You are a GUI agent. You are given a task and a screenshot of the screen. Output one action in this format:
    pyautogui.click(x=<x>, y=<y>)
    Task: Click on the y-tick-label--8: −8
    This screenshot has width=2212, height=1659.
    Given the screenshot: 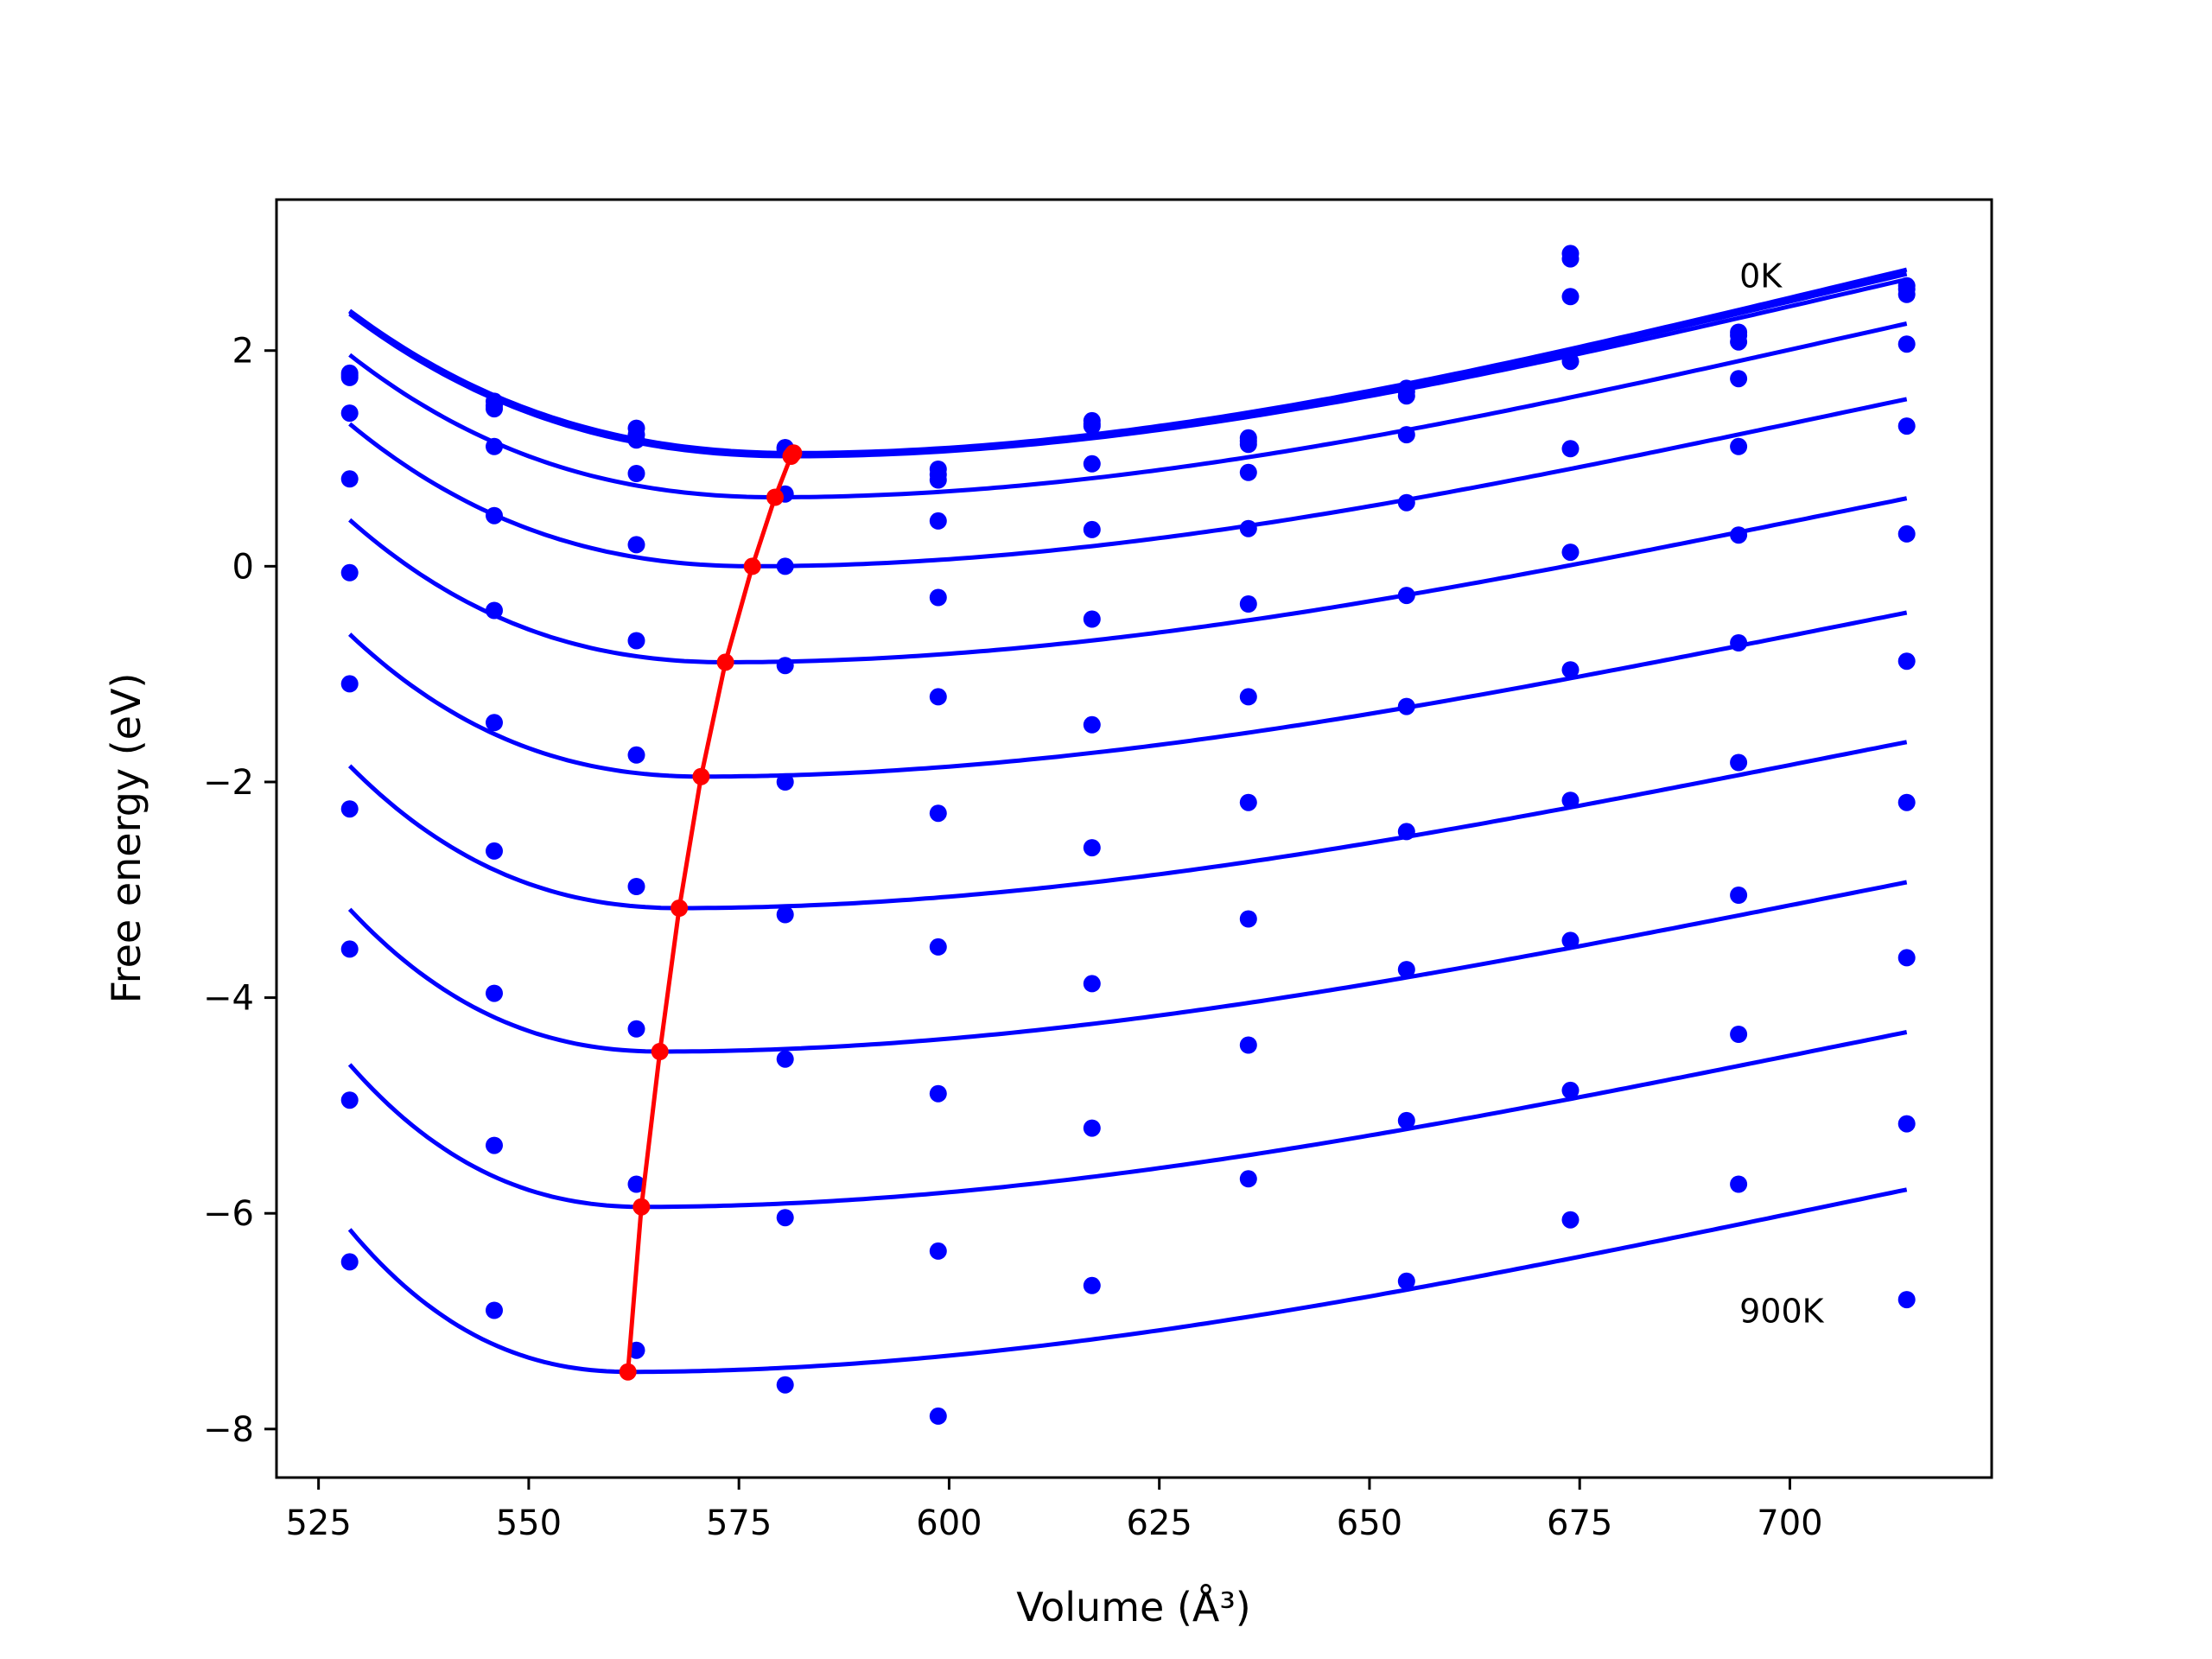 What is the action you would take?
    pyautogui.click(x=229, y=1430)
    